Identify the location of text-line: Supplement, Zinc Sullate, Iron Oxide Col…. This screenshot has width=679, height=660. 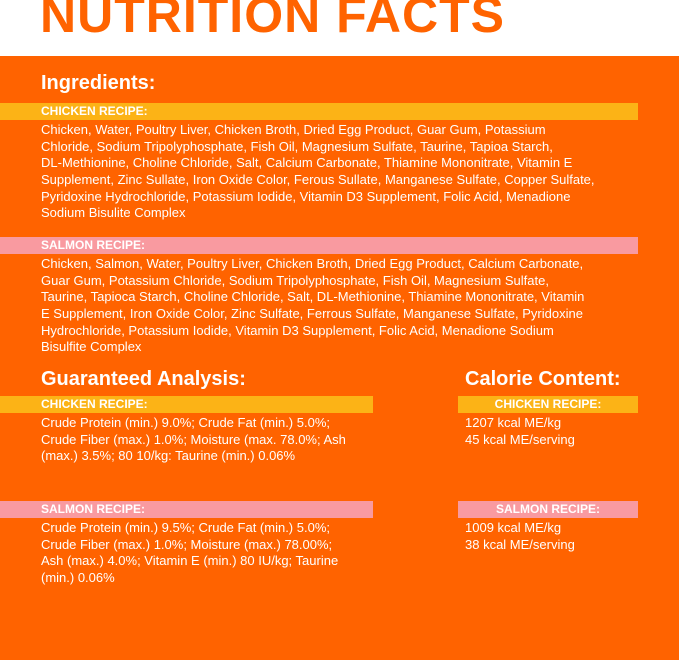
(318, 180).